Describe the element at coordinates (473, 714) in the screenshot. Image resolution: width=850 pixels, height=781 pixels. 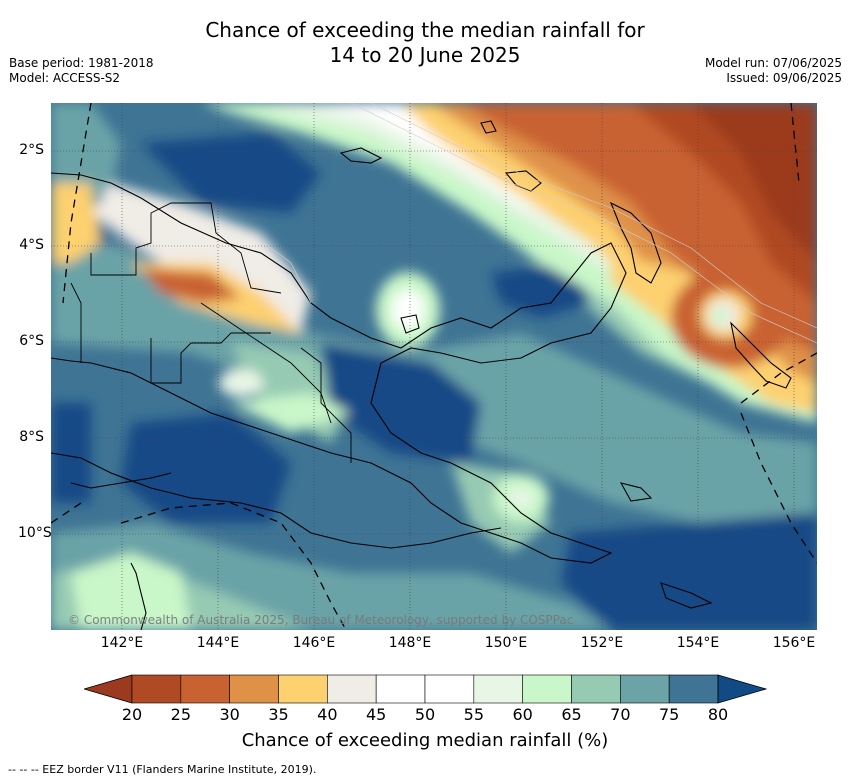
I see `colorbar-tick-label: 55` at that location.